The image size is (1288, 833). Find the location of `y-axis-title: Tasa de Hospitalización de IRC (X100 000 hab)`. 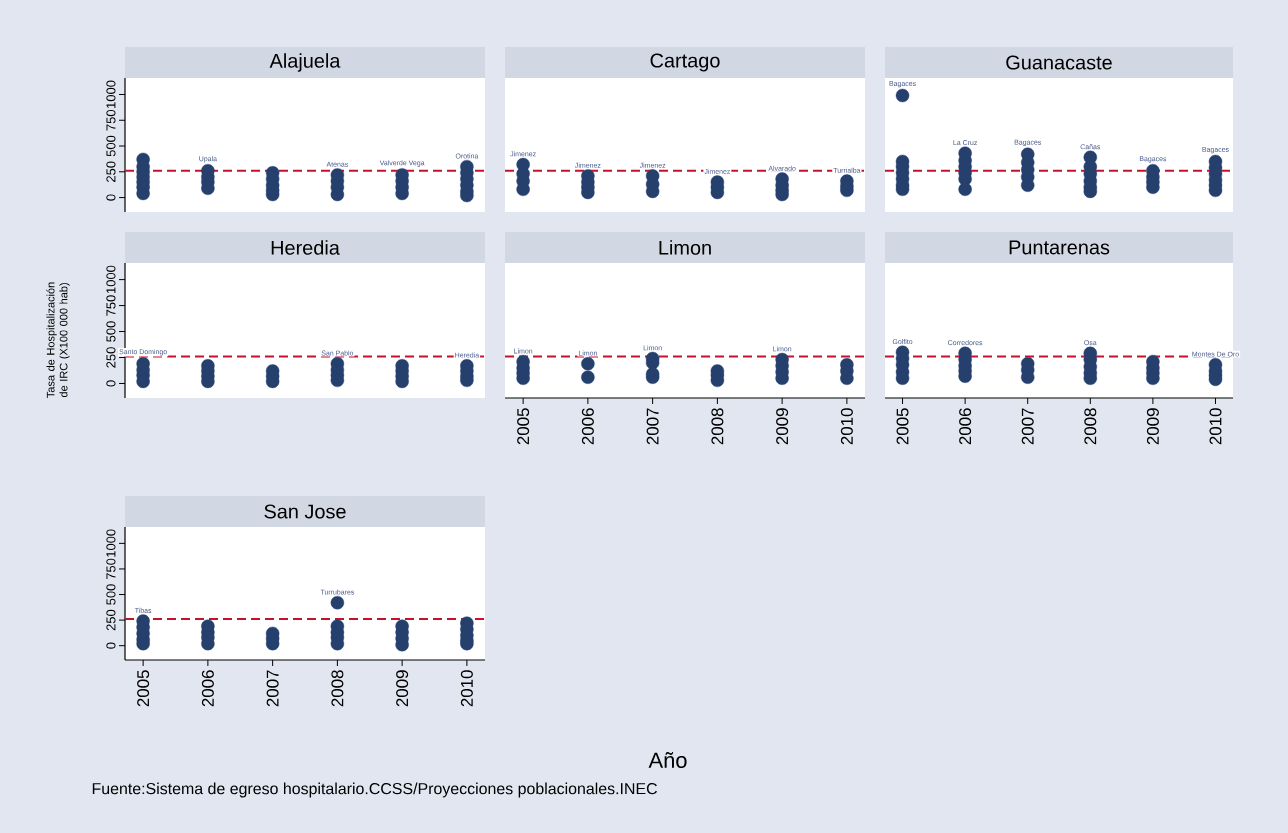

y-axis-title: Tasa de Hospitalización de IRC (X100 000 hab) is located at coordinates (58, 340).